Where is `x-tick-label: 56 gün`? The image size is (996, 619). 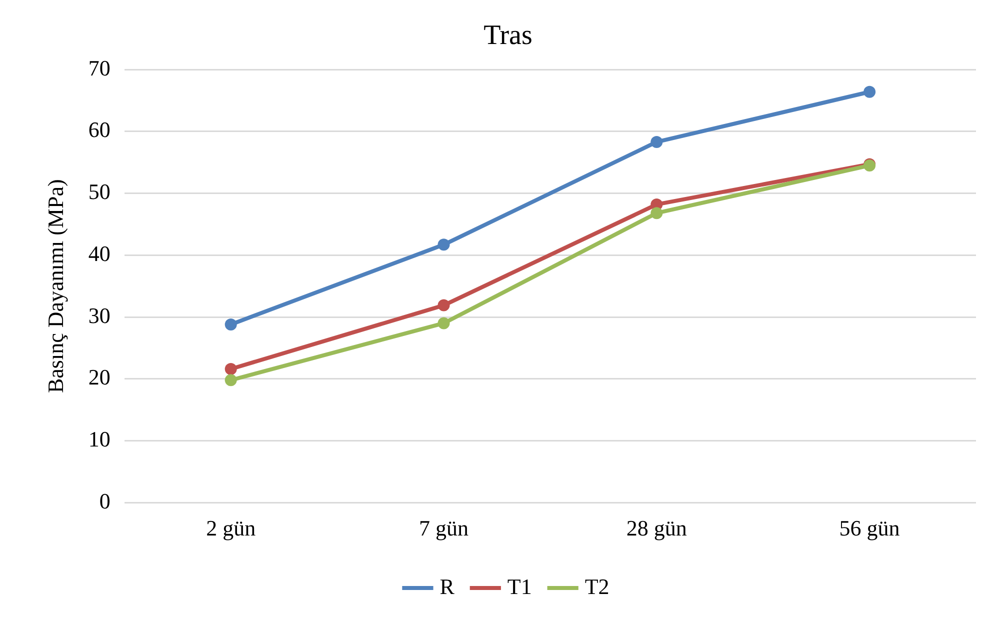
x-tick-label: 56 gün is located at coordinates (869, 528).